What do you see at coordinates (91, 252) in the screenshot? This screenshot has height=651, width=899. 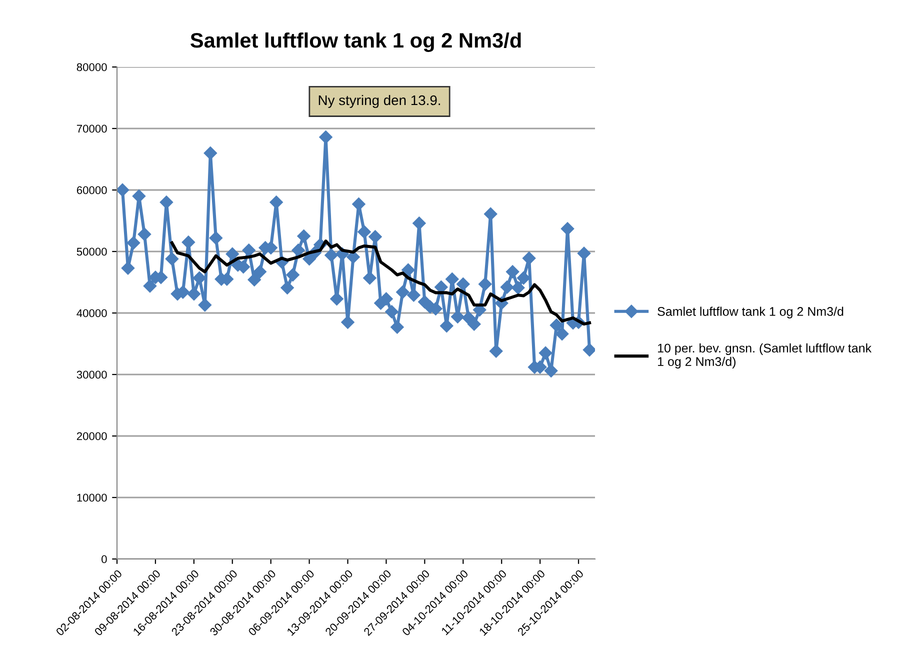 I see `y-tick-label: 50000` at bounding box center [91, 252].